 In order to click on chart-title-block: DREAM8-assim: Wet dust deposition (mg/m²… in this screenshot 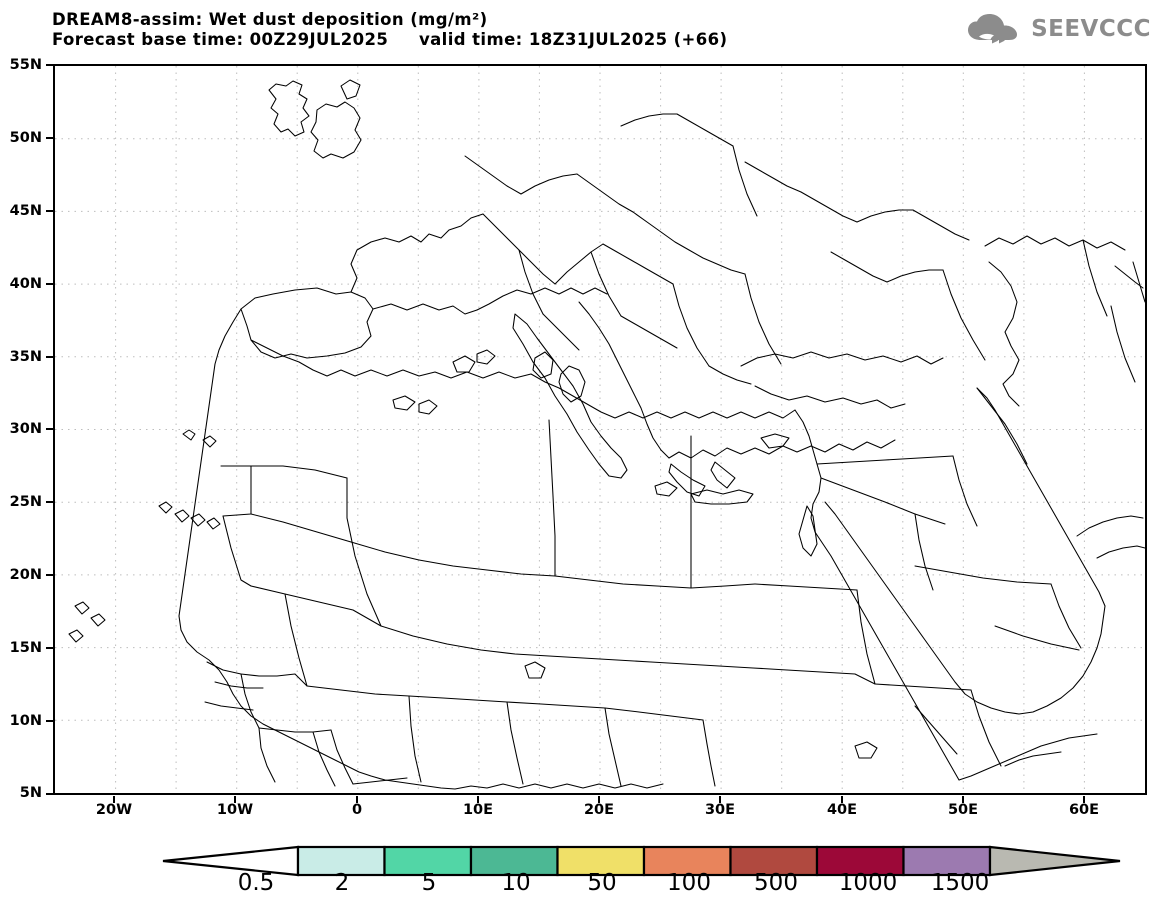, I will do `click(390, 30)`.